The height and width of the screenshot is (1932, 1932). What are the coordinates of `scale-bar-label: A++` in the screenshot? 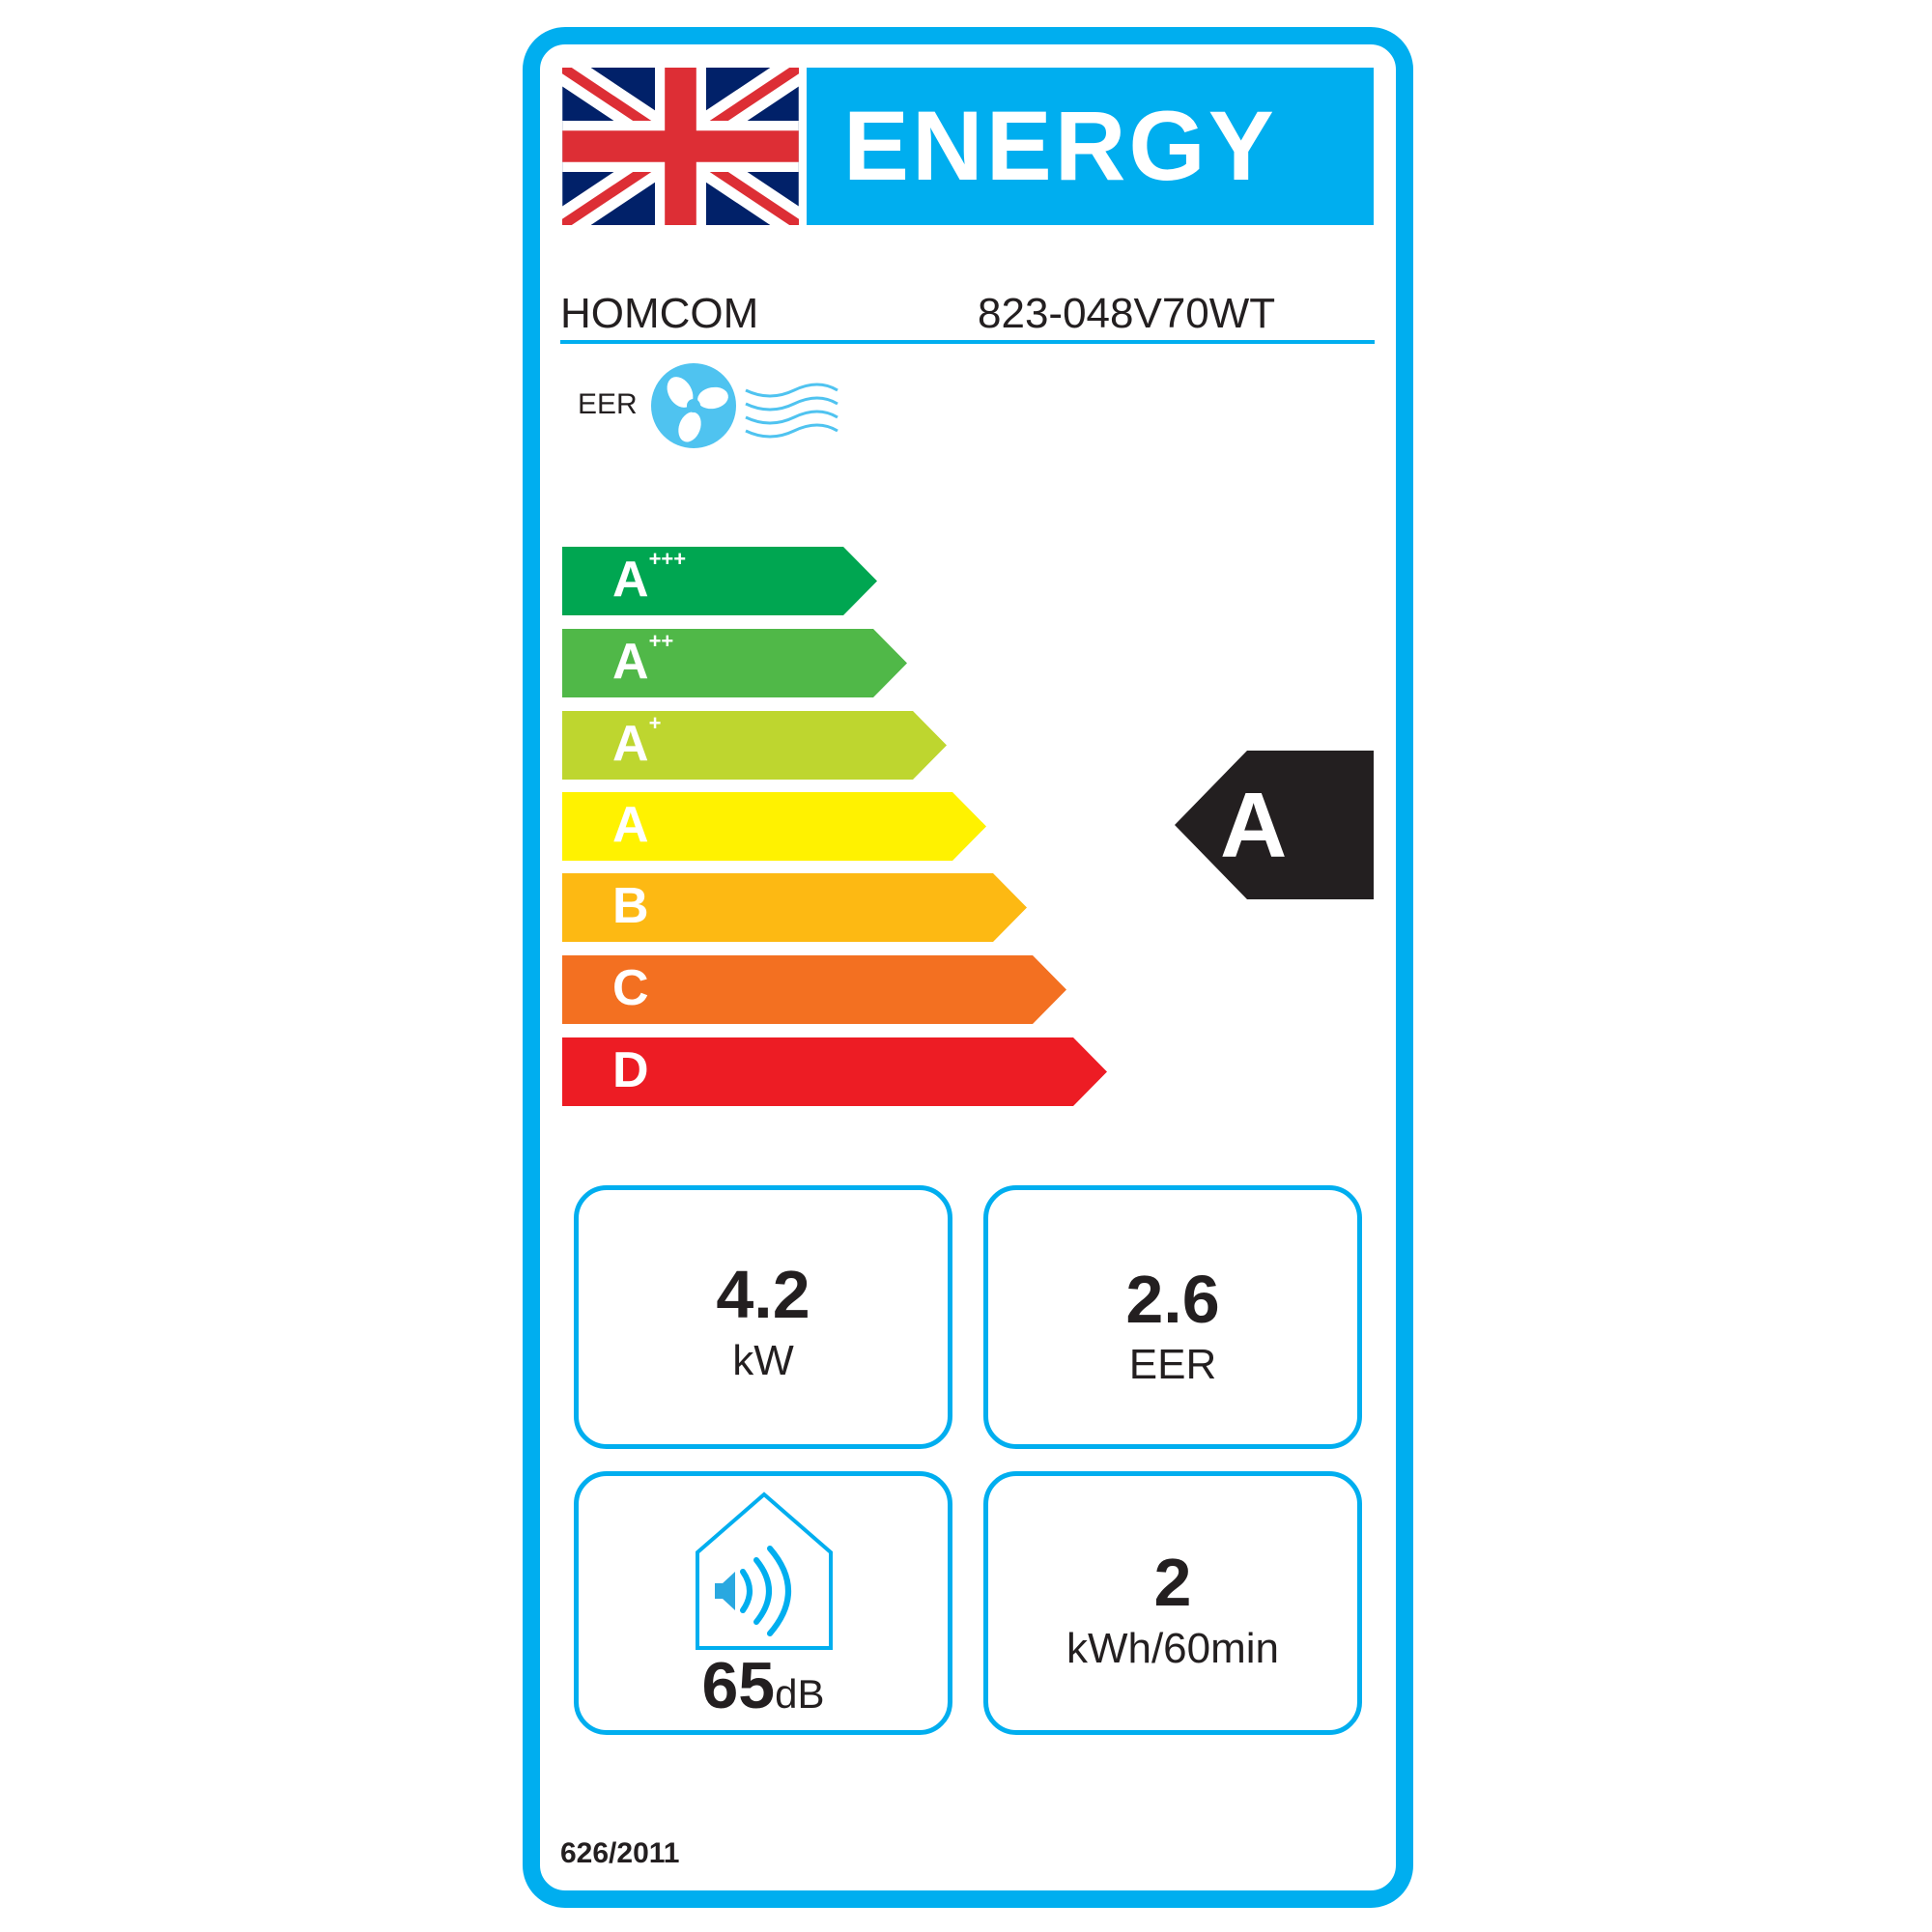 It's located at (643, 659).